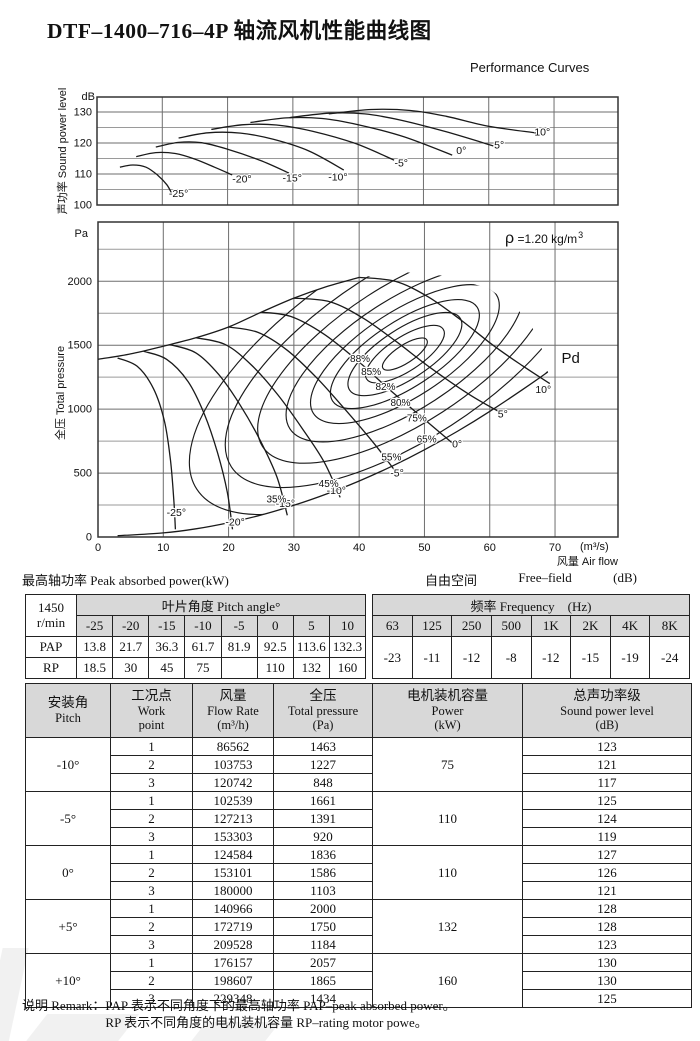 This screenshot has height=1041, width=700. What do you see at coordinates (359, 548) in the screenshot?
I see `x-tick: 40` at bounding box center [359, 548].